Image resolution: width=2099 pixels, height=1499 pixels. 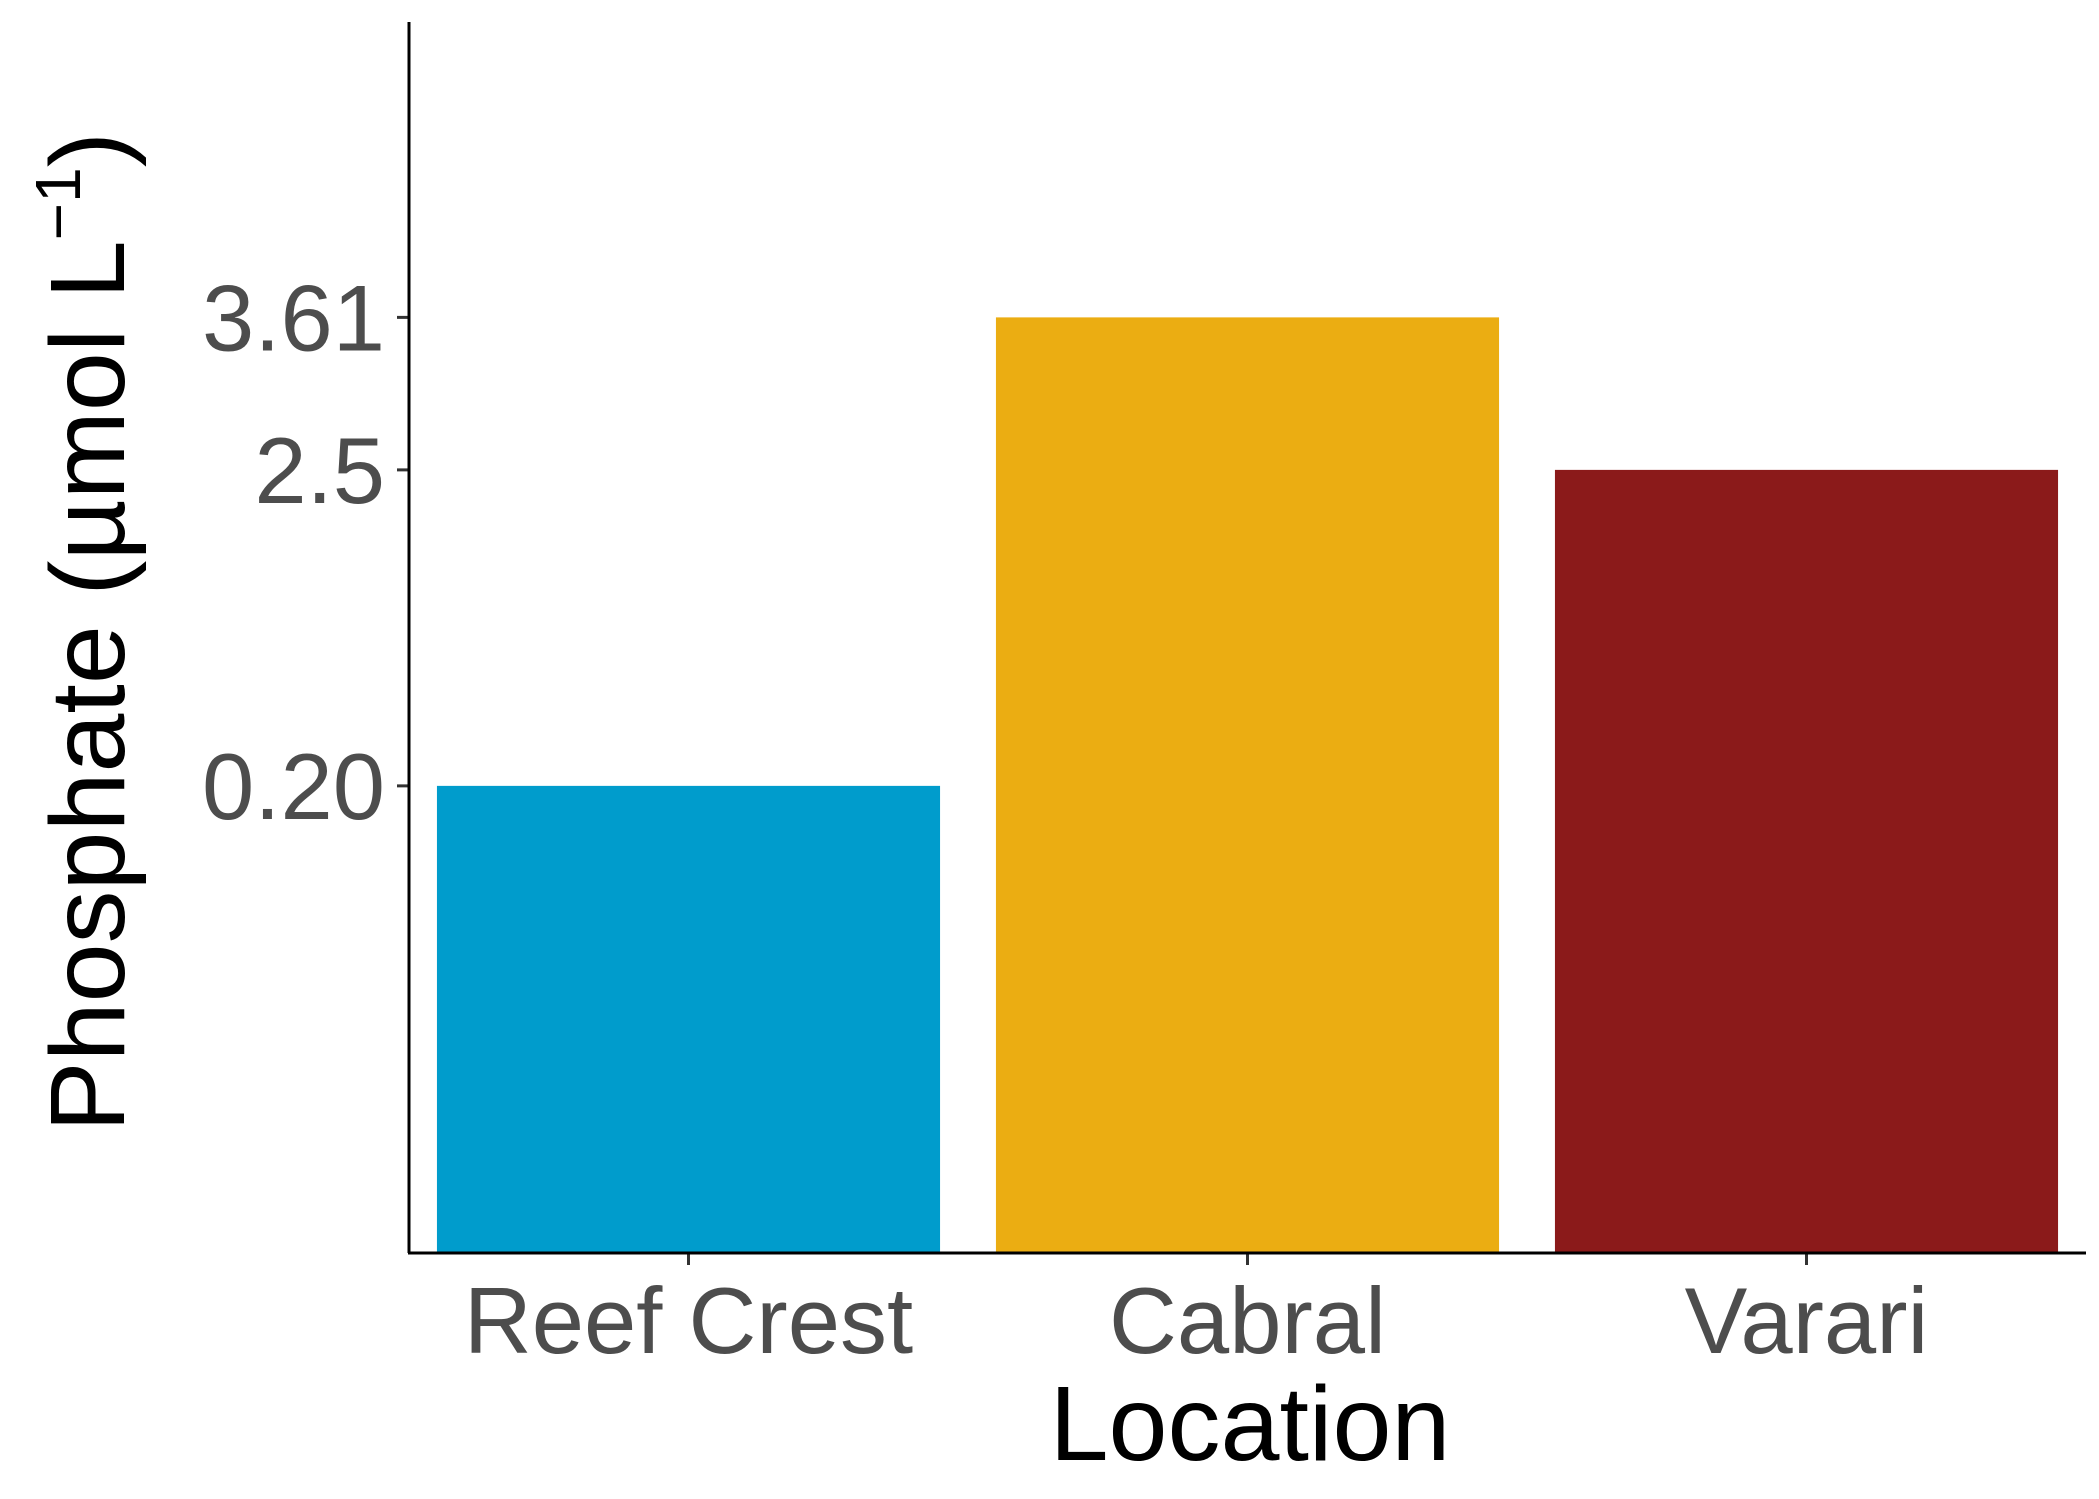 I want to click on y-tick-label: 2.5, so click(x=319, y=470).